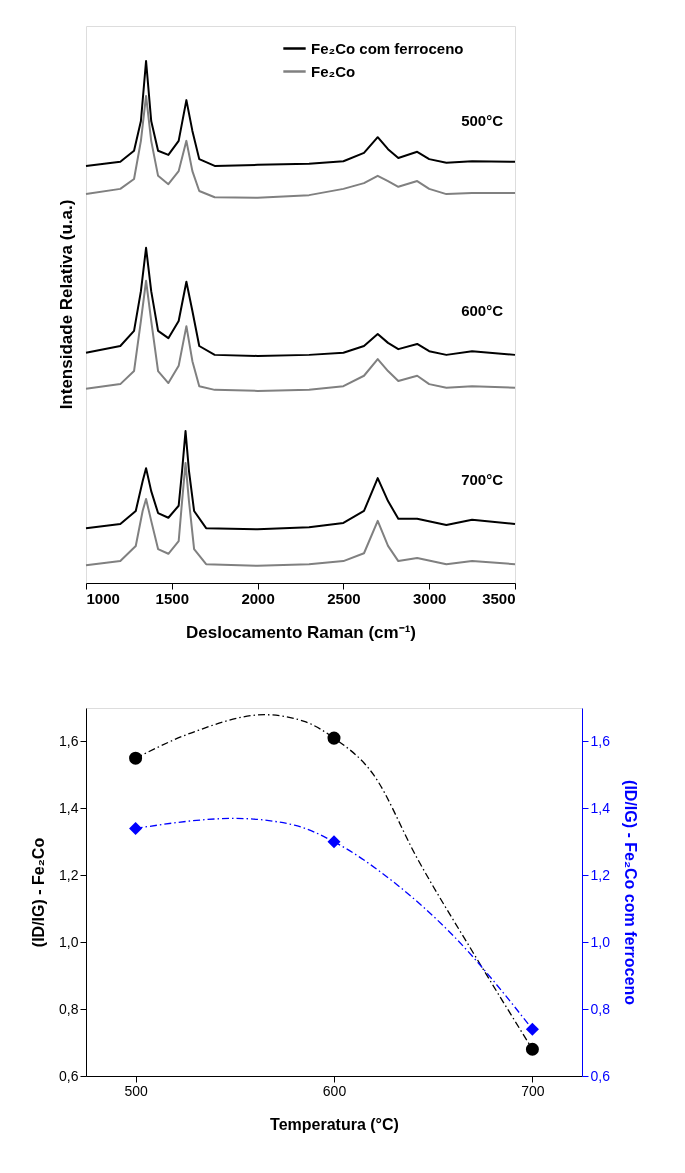 The height and width of the screenshot is (1173, 685). I want to click on y2-tick-label: 0,8, so click(600, 1008).